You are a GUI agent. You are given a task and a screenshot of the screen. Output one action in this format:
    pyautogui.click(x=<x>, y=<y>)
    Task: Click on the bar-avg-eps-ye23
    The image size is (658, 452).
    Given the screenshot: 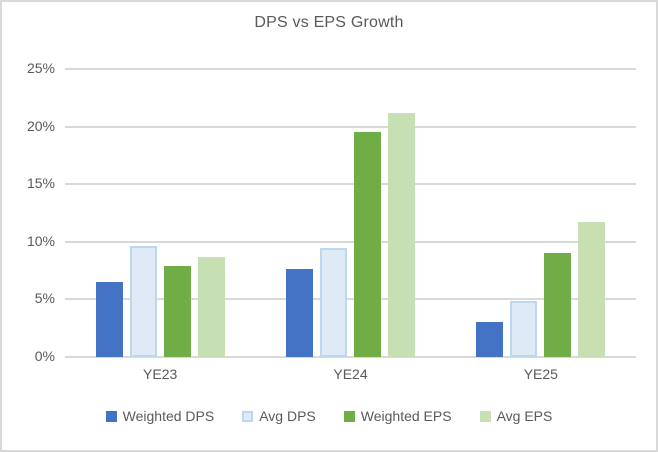 What is the action you would take?
    pyautogui.click(x=211, y=306)
    